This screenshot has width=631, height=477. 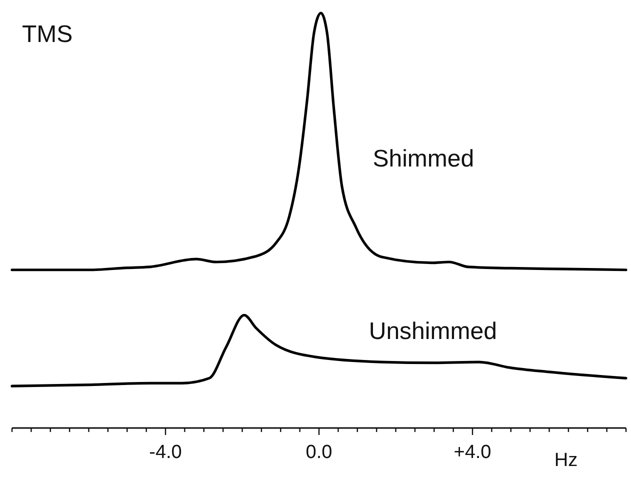 I want to click on series-label: Unshimmed, so click(x=432, y=331).